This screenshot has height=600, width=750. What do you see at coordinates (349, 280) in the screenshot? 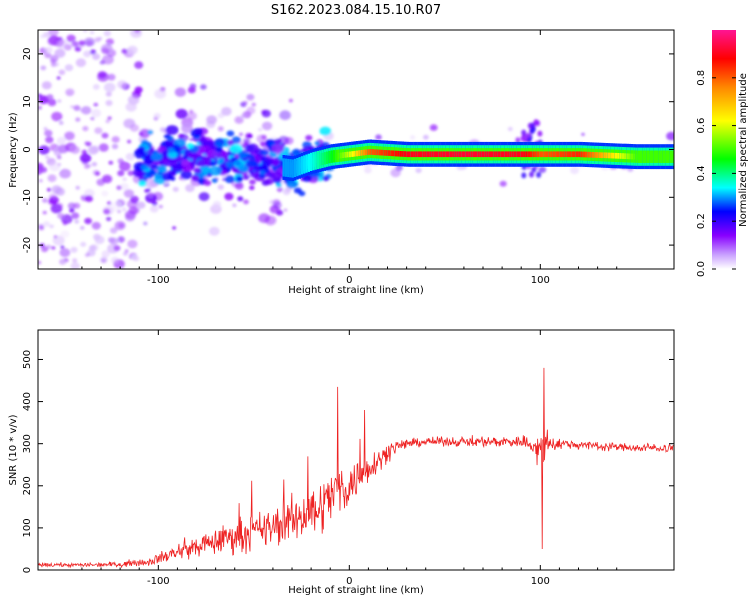
I see `x-tick-label: 0` at bounding box center [349, 280].